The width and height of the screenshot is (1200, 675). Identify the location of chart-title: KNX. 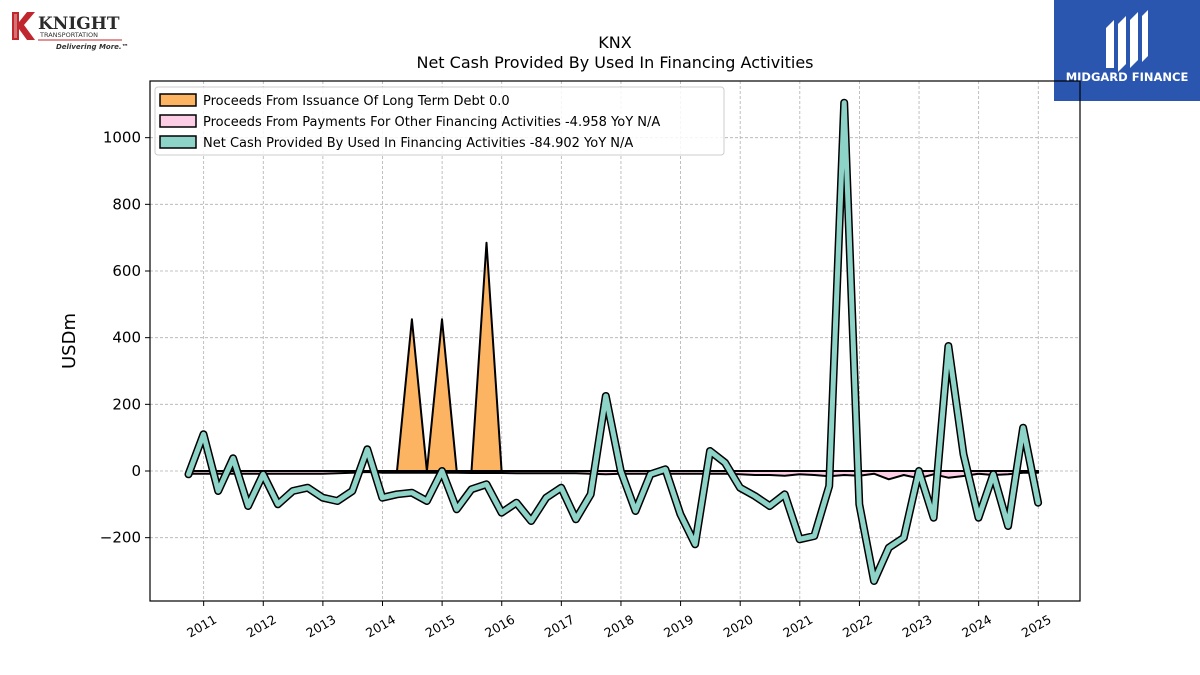
(614, 42).